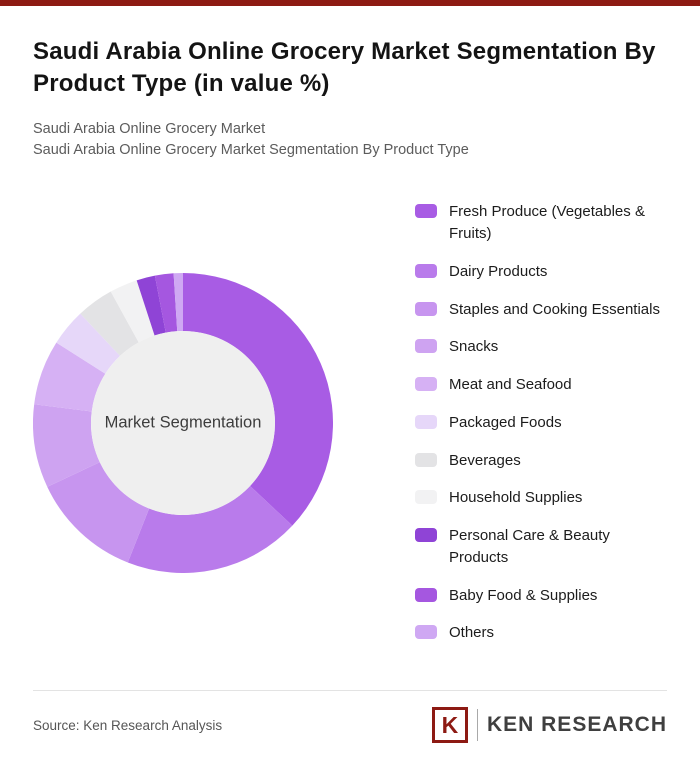 The image size is (700, 775). I want to click on legend-item: Baby Food & Supplies, so click(541, 596).